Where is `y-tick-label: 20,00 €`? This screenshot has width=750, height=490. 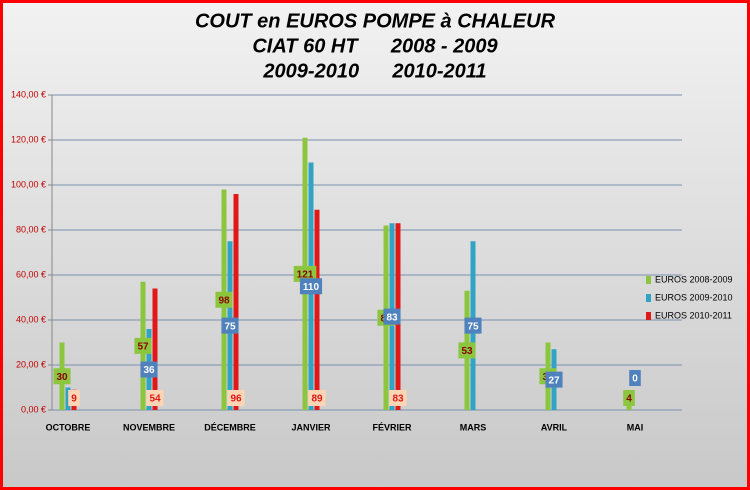 y-tick-label: 20,00 € is located at coordinates (31, 364).